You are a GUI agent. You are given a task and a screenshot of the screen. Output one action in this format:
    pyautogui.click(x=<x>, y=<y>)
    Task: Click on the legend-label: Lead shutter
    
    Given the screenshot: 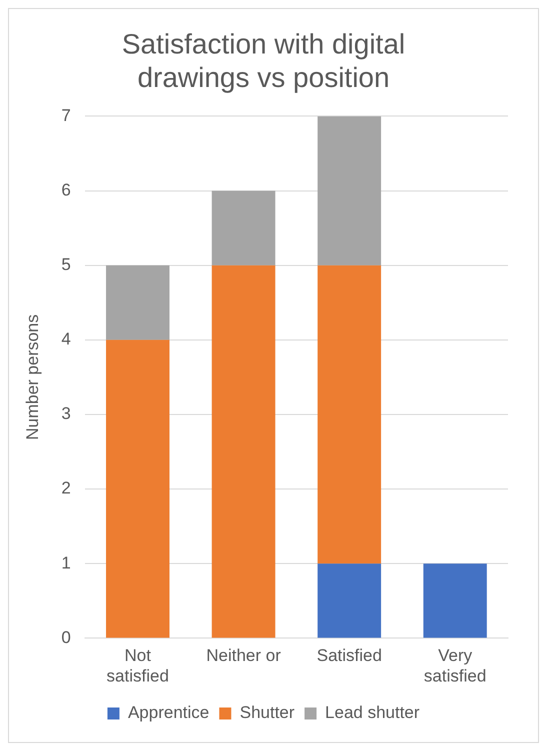 What is the action you would take?
    pyautogui.click(x=372, y=712)
    